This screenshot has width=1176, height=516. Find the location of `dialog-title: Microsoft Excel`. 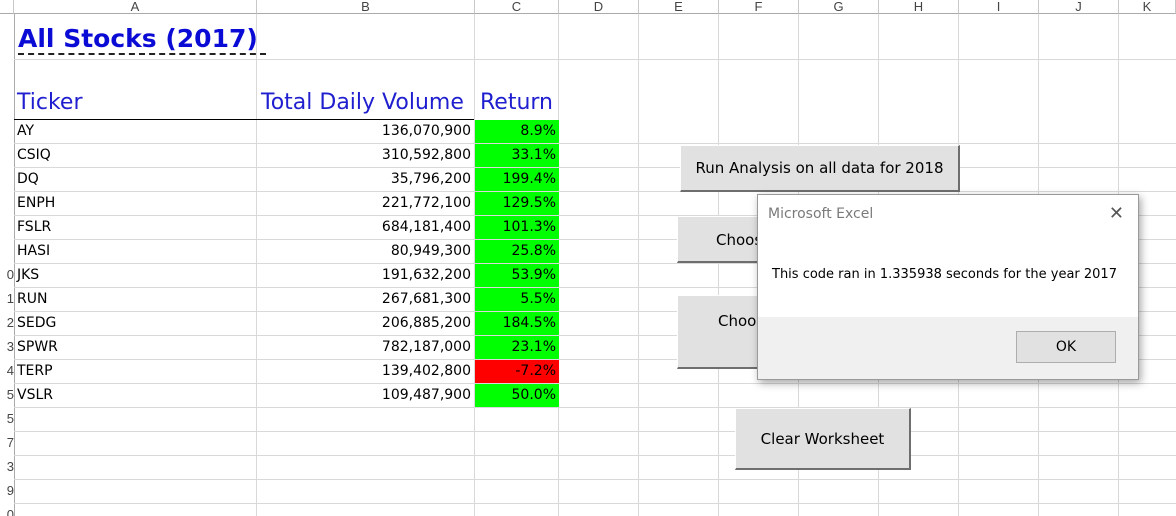

dialog-title: Microsoft Excel is located at coordinates (821, 214).